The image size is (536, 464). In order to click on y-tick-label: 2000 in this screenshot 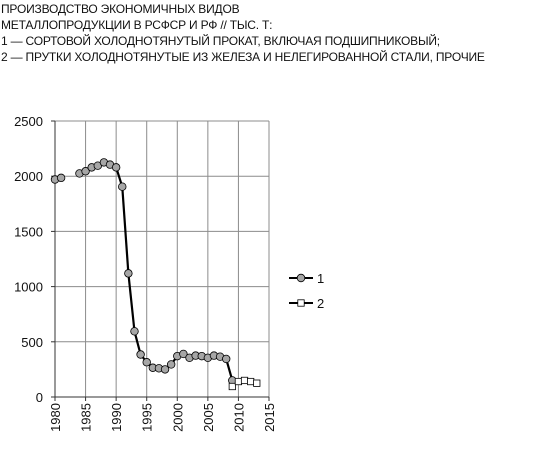, I will do `click(28, 176)`.